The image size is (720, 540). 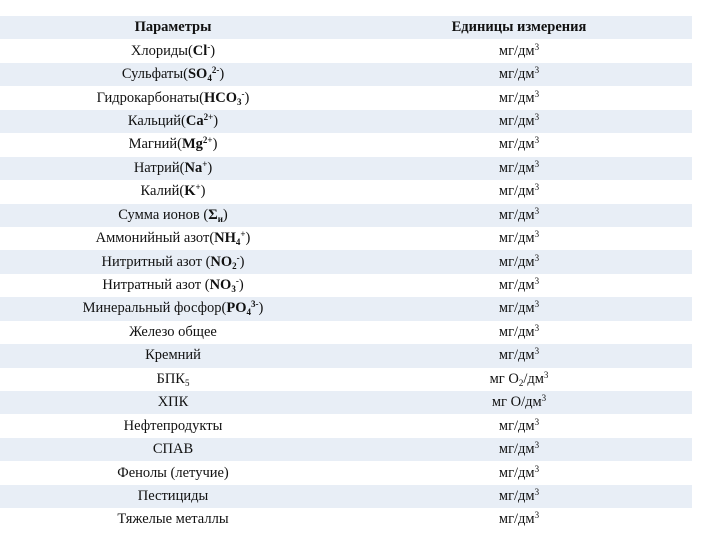 I want to click on parameter-cell: Натрий(Na+), so click(x=173, y=167).